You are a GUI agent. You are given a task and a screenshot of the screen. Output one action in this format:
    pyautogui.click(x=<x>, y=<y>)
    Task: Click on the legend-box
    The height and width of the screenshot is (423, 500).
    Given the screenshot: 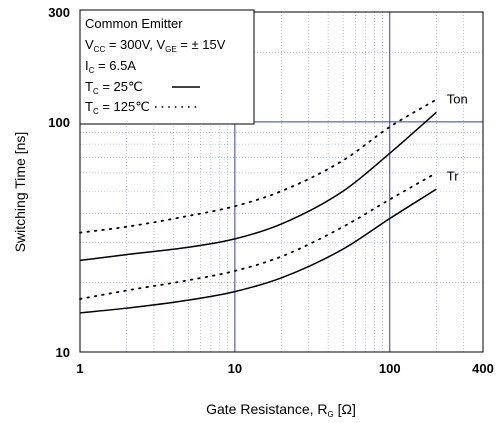 What is the action you would take?
    pyautogui.click(x=167, y=67)
    